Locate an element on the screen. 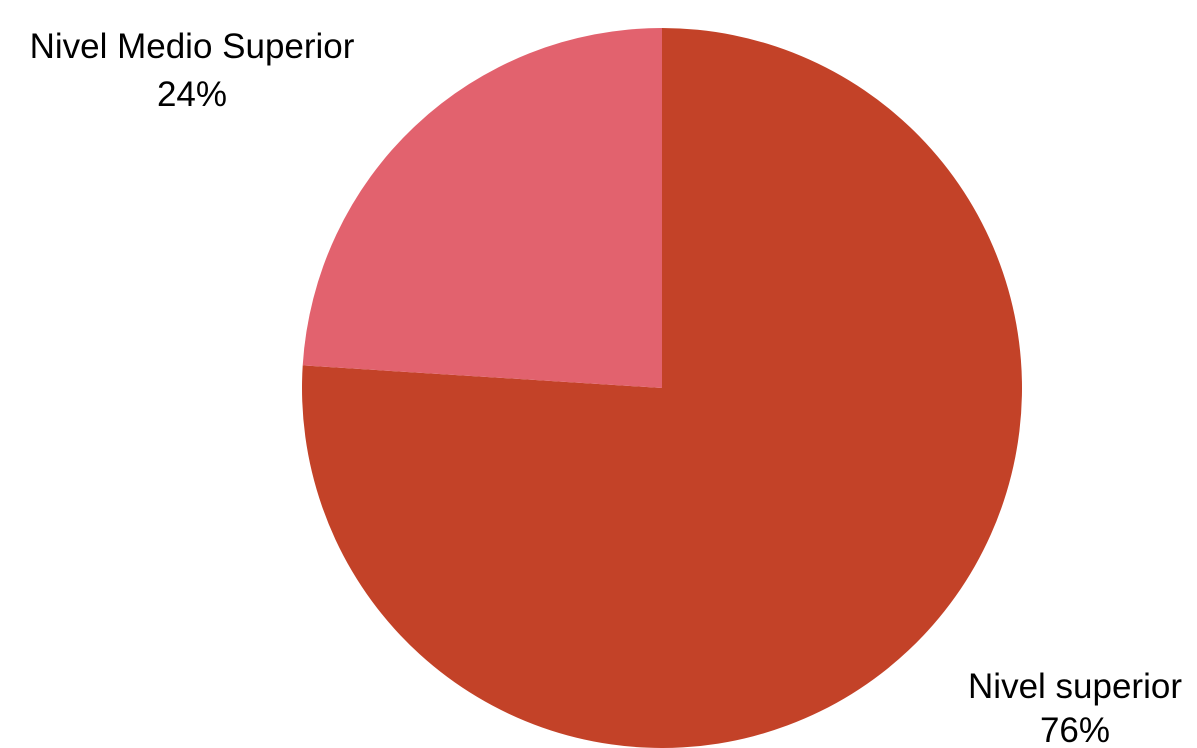 The height and width of the screenshot is (748, 1197). slice-percent-nivel-superior: 76% is located at coordinates (1075, 729).